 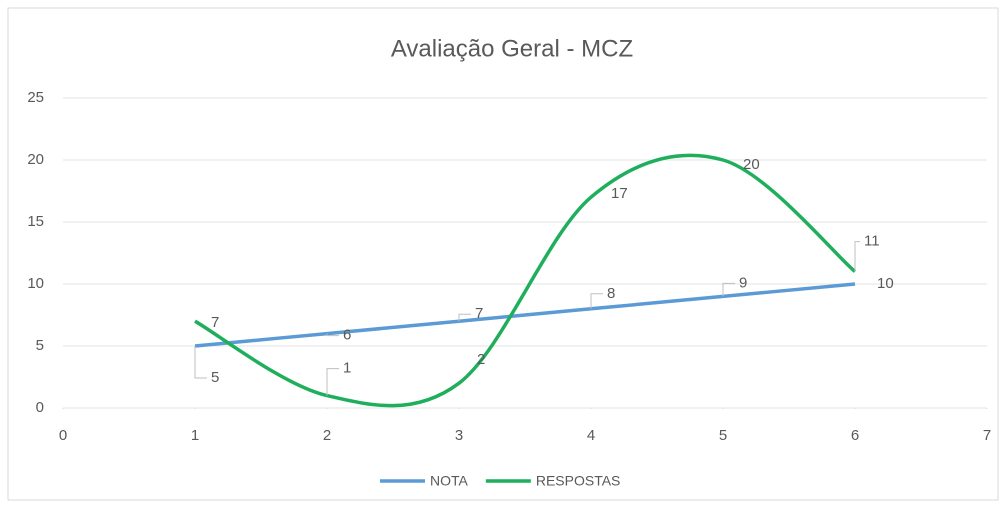 I want to click on y-tick-label: 20, so click(x=35, y=159).